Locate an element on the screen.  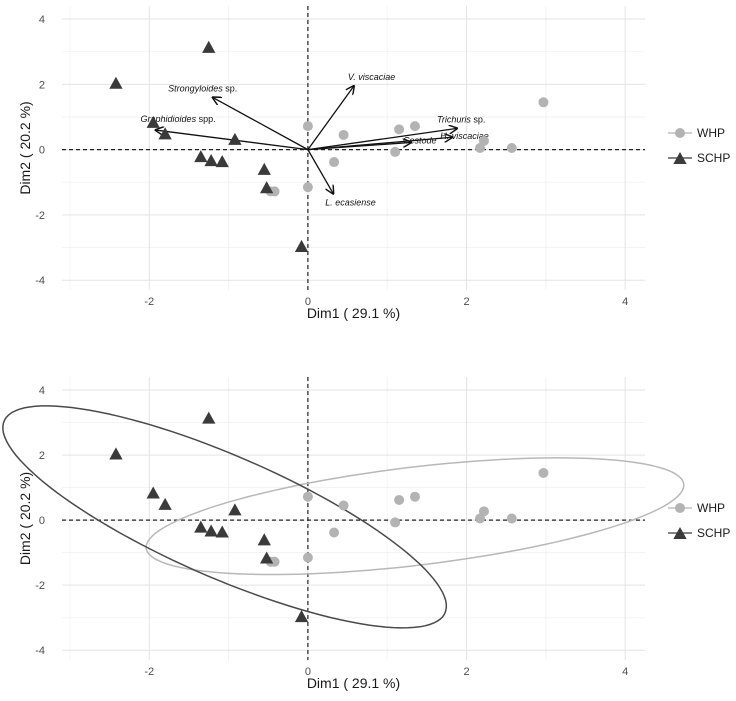
vector-label: Graphidioides spp. is located at coordinates (178, 119).